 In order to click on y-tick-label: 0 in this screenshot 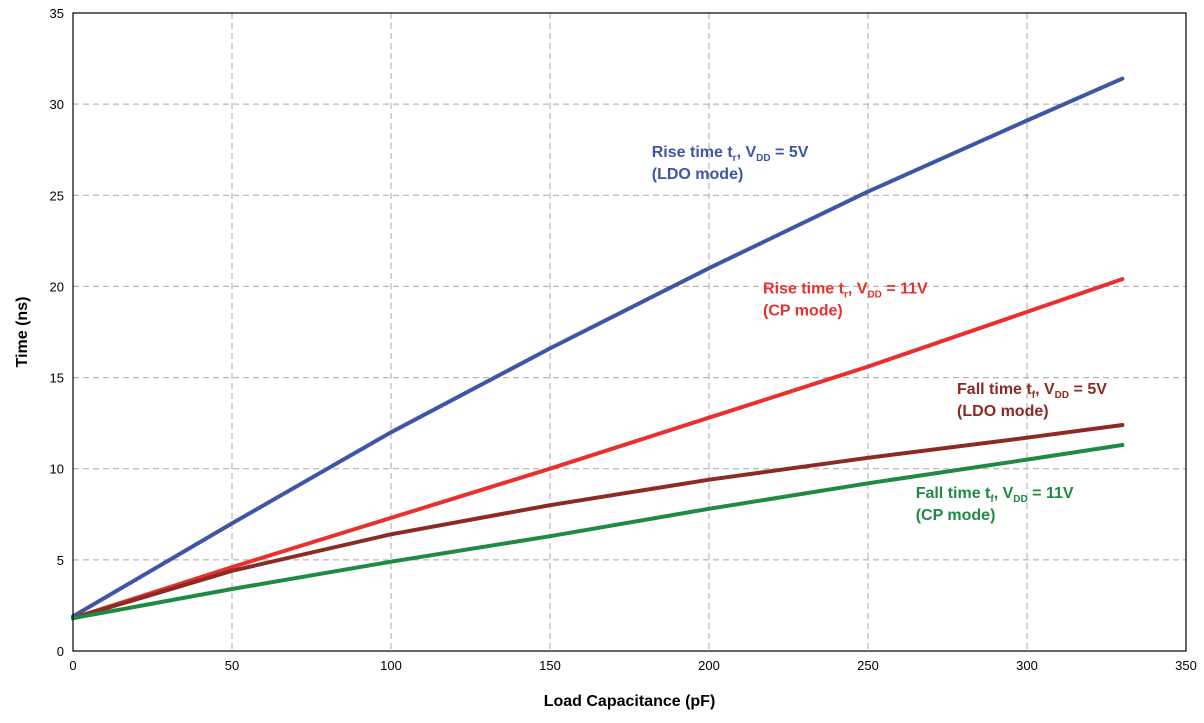, I will do `click(60, 651)`.